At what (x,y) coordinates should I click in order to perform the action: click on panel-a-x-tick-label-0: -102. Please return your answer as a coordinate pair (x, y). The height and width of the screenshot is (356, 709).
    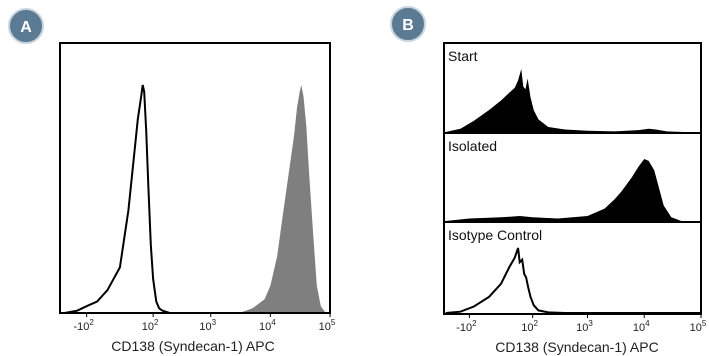
    Looking at the image, I should click on (83, 325).